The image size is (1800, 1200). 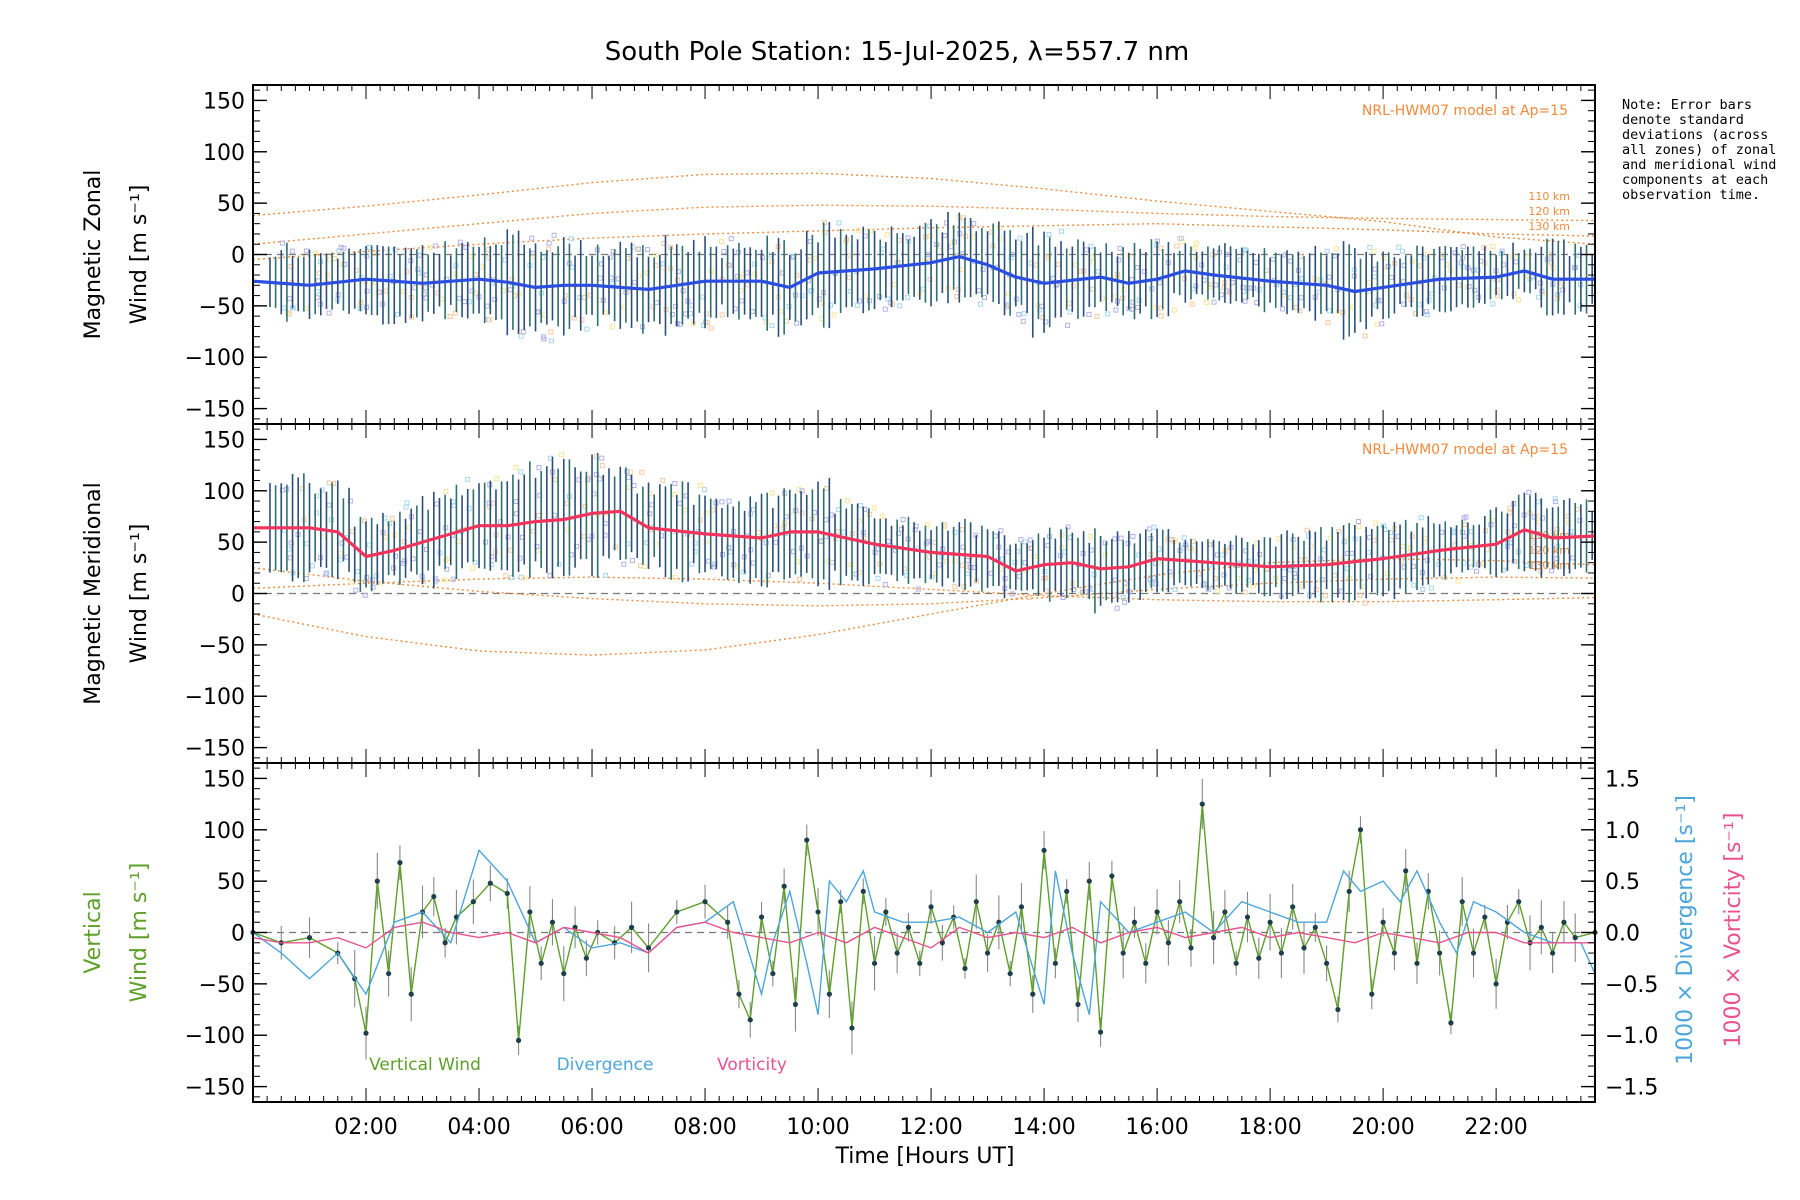 What do you see at coordinates (231, 204) in the screenshot?
I see `zonal-y-tick-label: 50` at bounding box center [231, 204].